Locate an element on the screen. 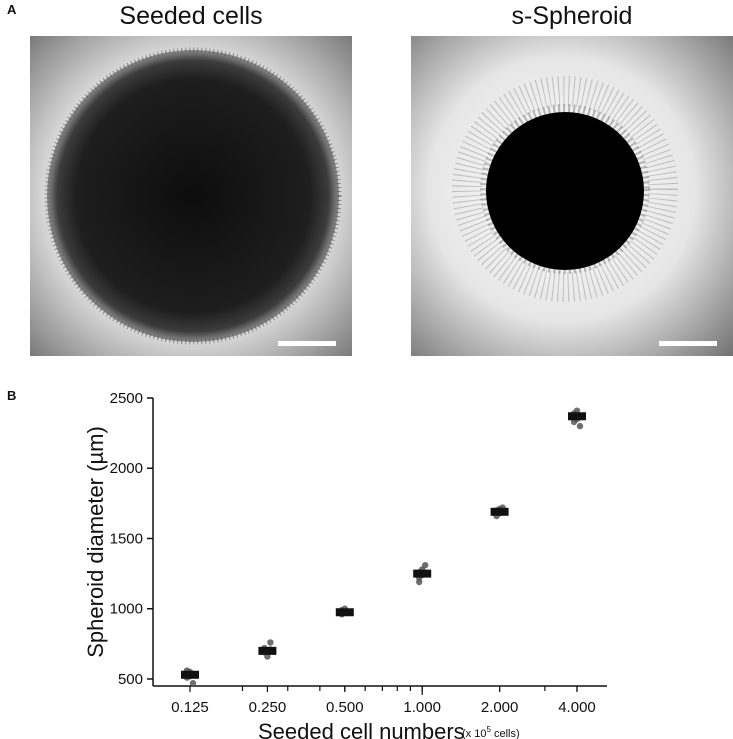  x-tick-label: 0.125 is located at coordinates (190, 707).